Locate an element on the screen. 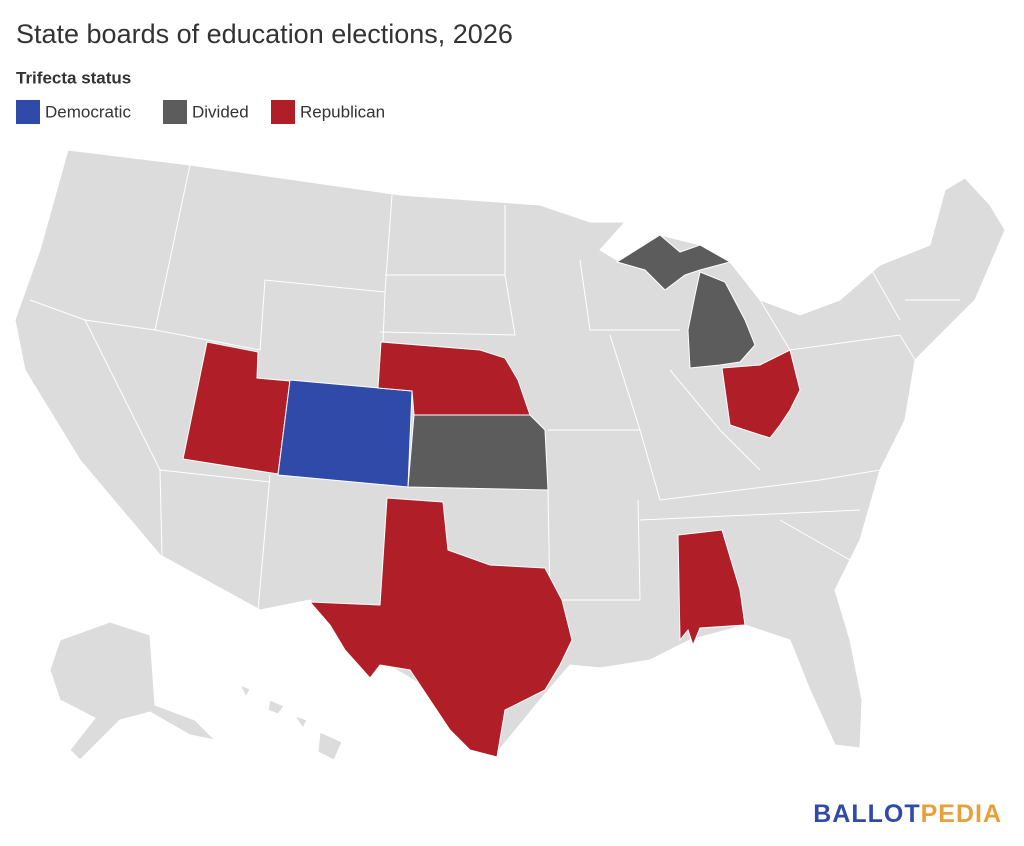 The height and width of the screenshot is (846, 1024). legend: Democratic Divided Republican is located at coordinates (200, 112).